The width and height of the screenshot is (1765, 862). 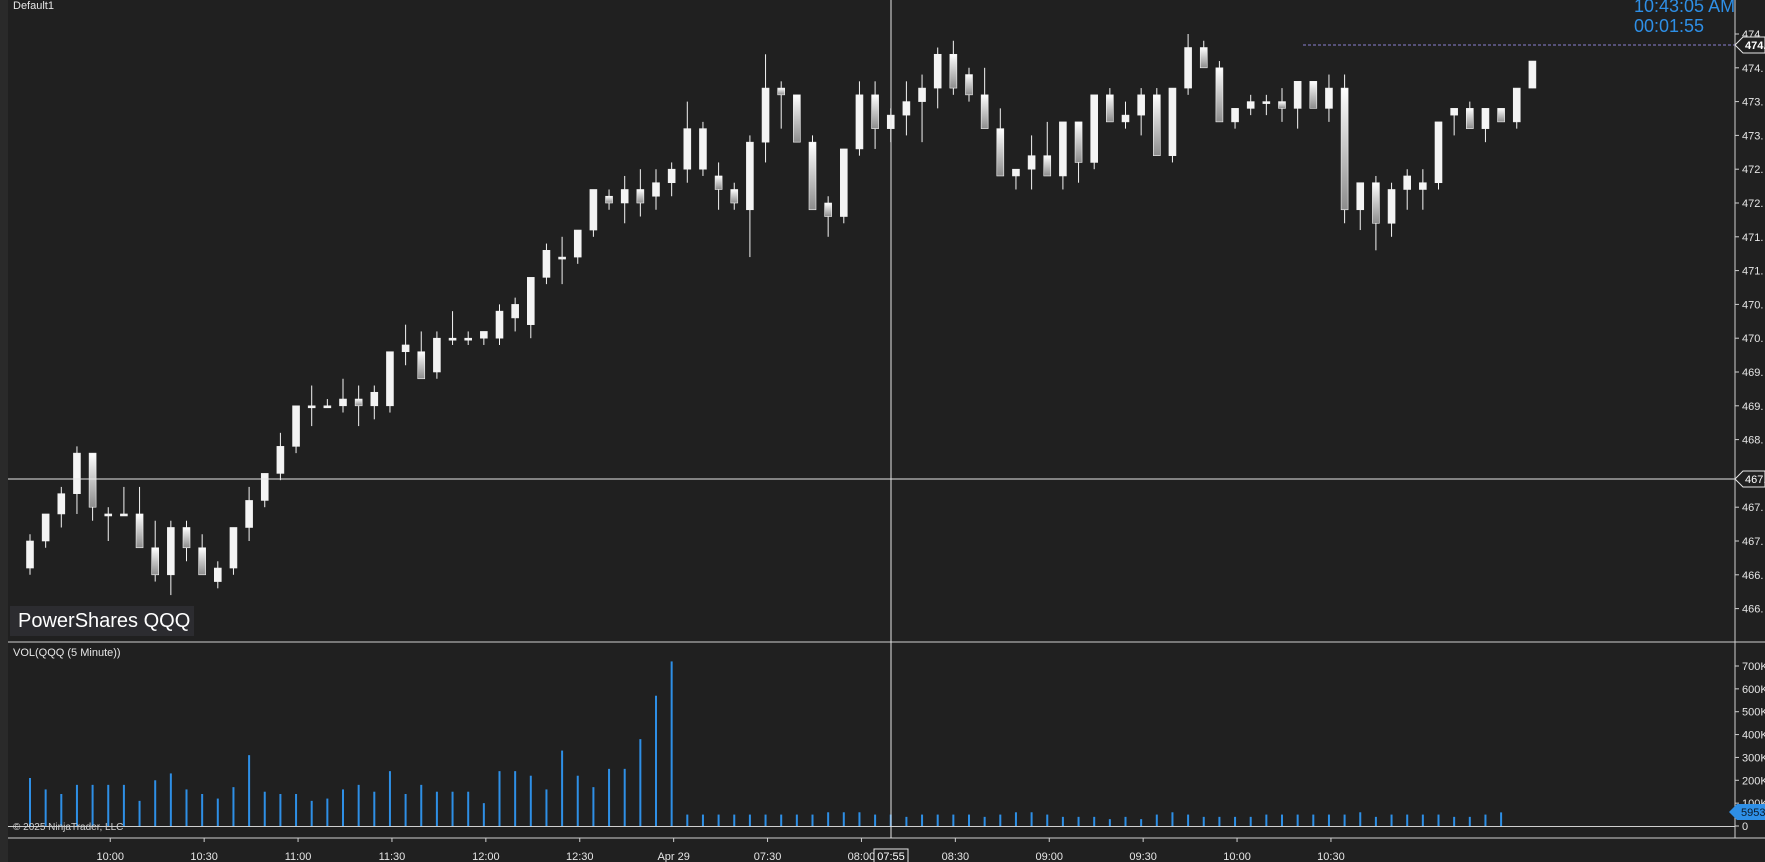 What do you see at coordinates (1755, 46) in the screenshot?
I see `last-price-label: 474.` at bounding box center [1755, 46].